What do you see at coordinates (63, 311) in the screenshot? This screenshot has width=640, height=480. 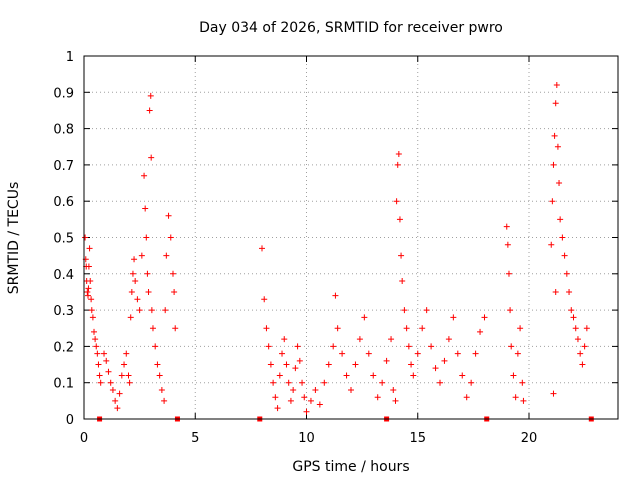 I see `y-tick-label: 0.3` at bounding box center [63, 311].